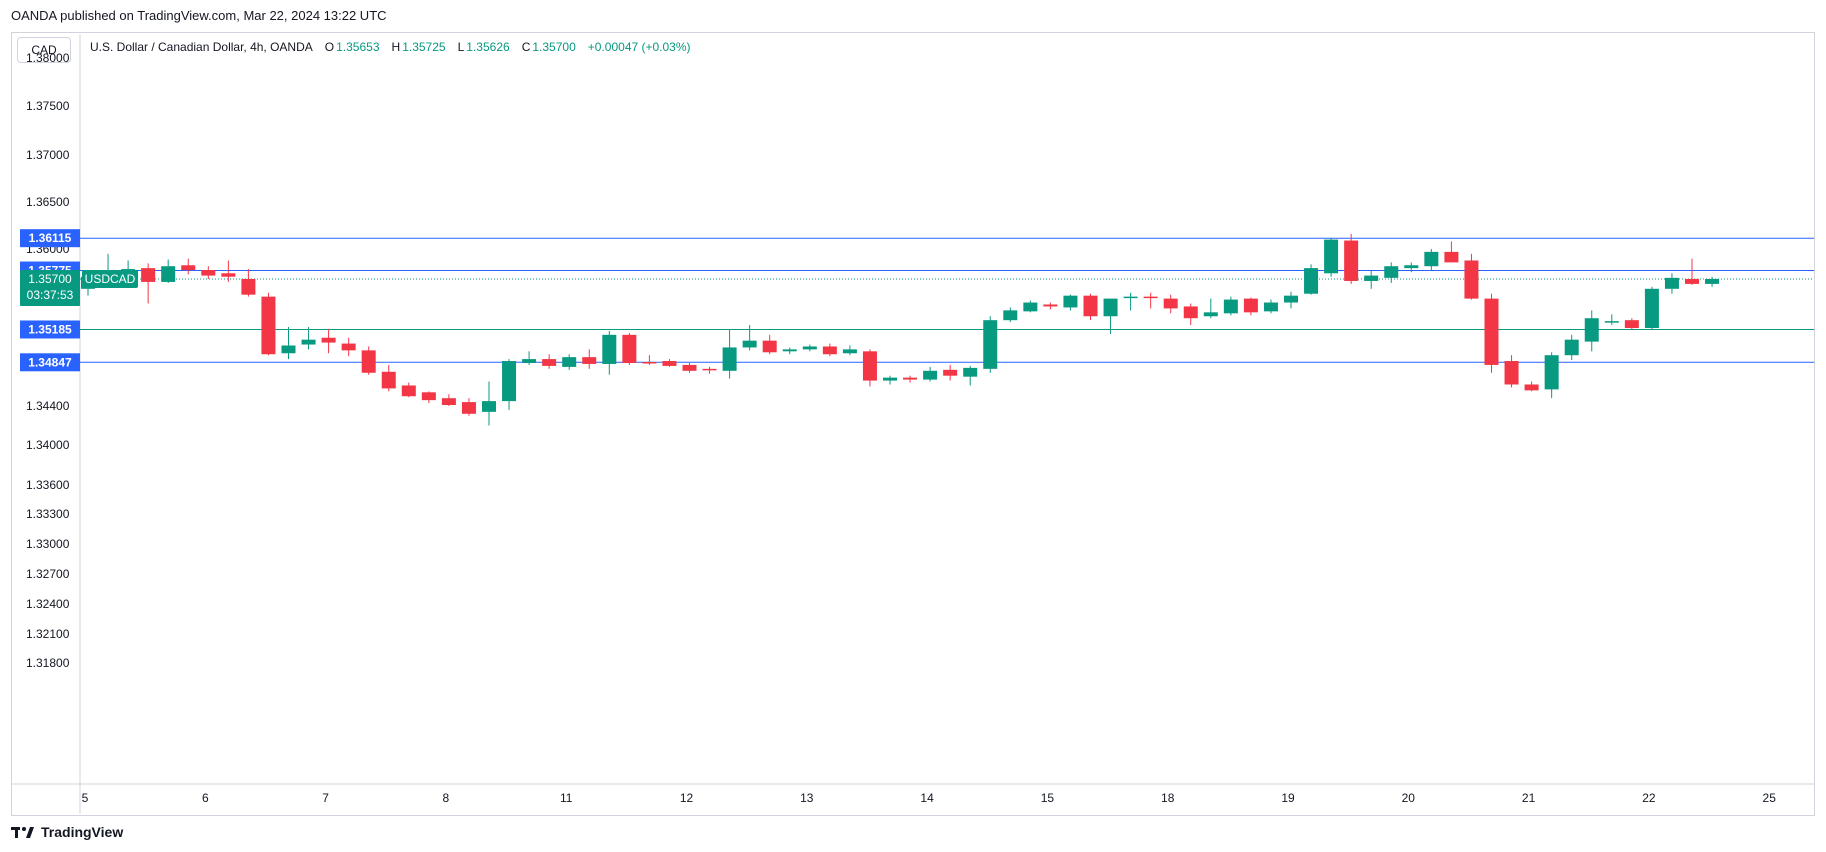 This screenshot has width=1826, height=852. I want to click on x-tick-label: 15, so click(1048, 798).